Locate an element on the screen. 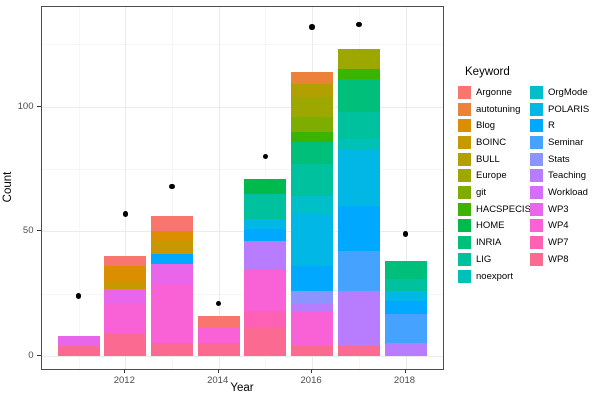 This screenshot has width=600, height=400. legend-item-Stats: Stats is located at coordinates (550, 159).